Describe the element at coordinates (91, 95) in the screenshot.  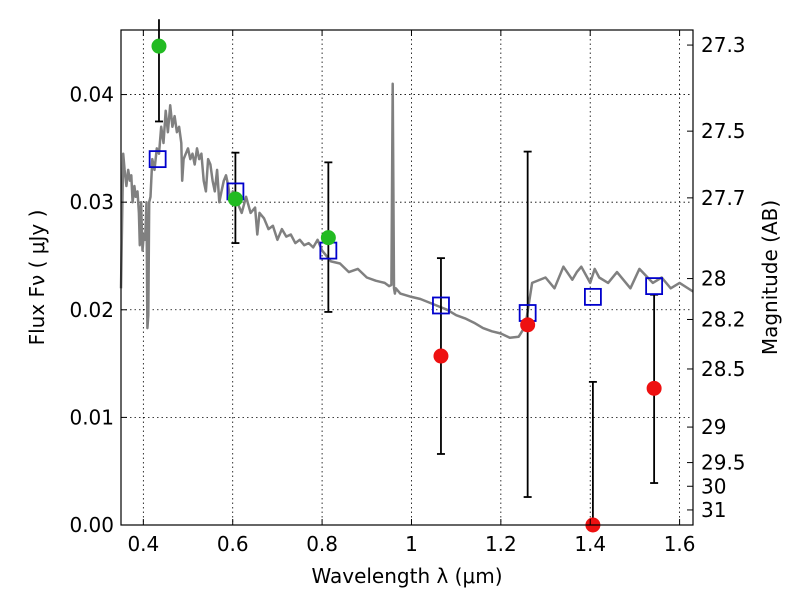
I see `y-tick-label: 0.04` at that location.